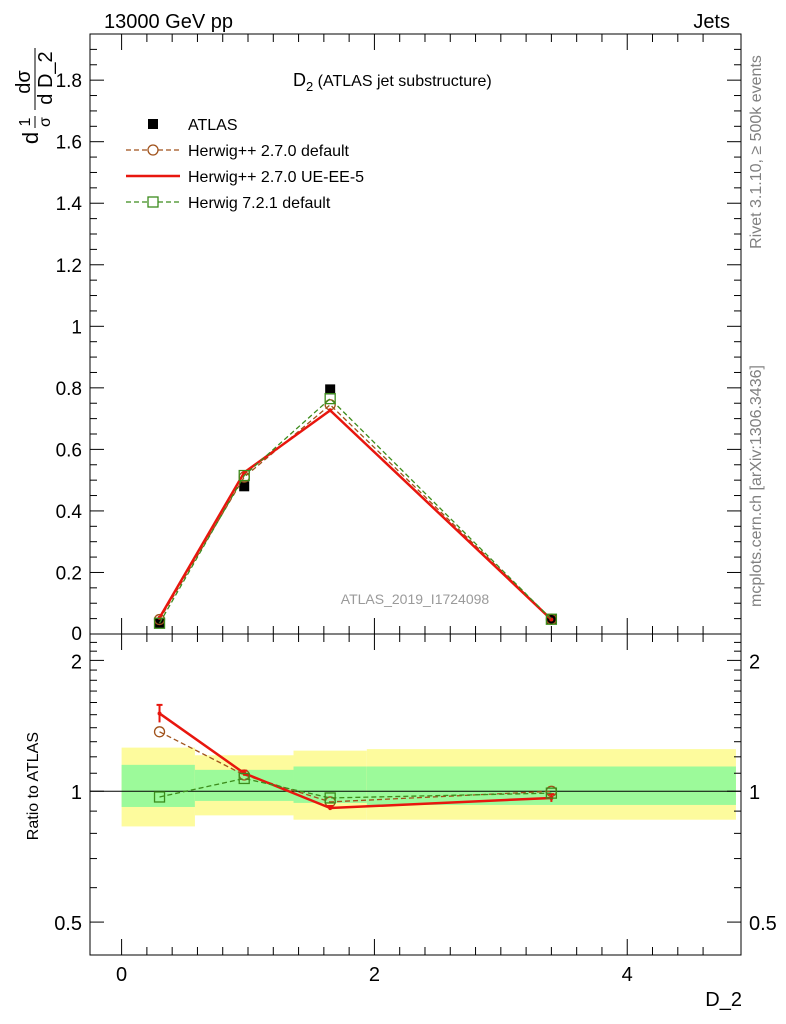 The width and height of the screenshot is (786, 1024). I want to click on ylabel-den: d D_2, so click(46, 77).